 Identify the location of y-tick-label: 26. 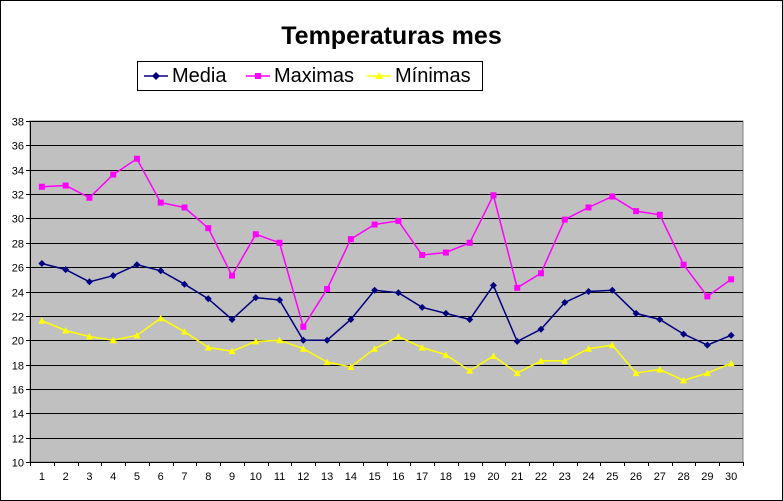
(18, 269).